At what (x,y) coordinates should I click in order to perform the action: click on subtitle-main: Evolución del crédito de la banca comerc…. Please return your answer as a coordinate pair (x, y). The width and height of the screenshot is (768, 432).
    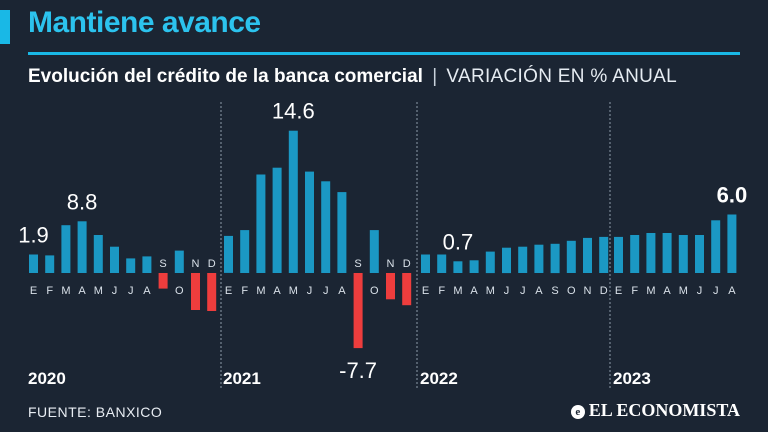
    Looking at the image, I should click on (225, 76).